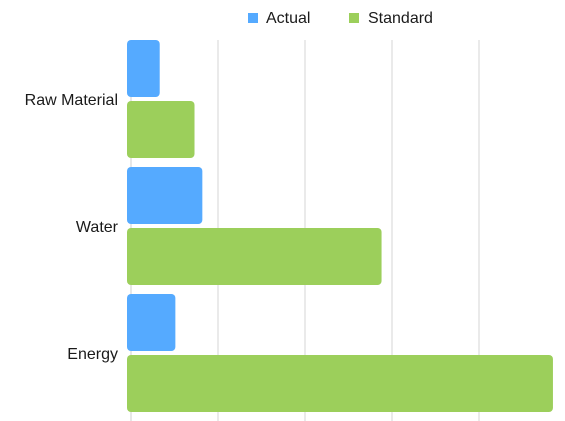 The image size is (565, 421). What do you see at coordinates (92, 354) in the screenshot?
I see `category-label: Energy` at bounding box center [92, 354].